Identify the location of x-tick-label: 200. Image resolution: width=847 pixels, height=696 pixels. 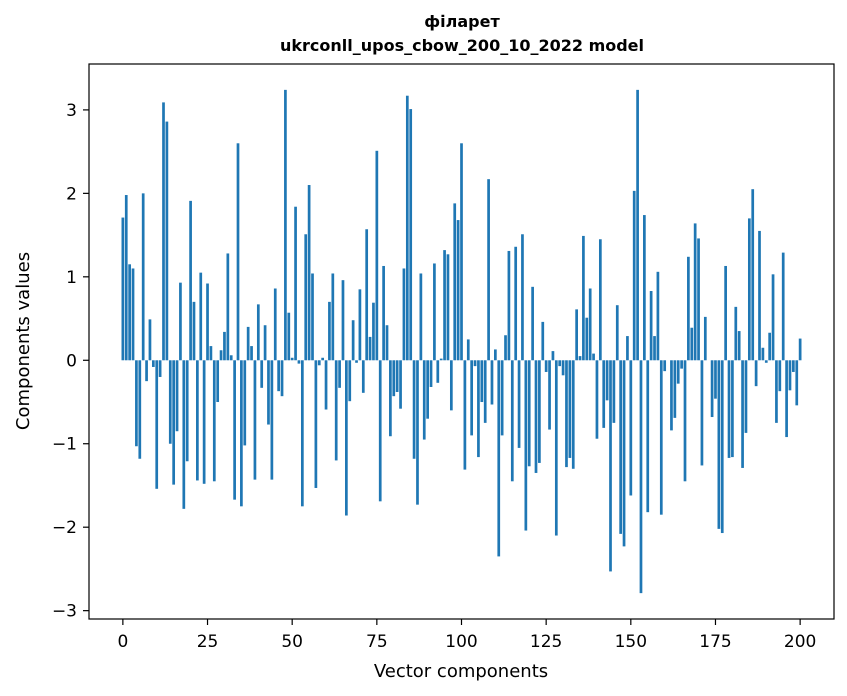
(800, 642).